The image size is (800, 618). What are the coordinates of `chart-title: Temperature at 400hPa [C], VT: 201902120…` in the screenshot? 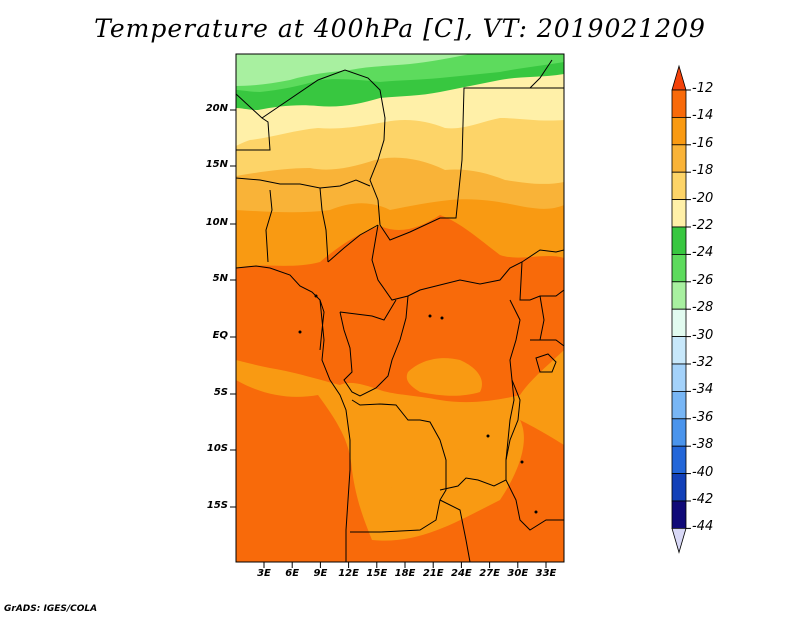 It's located at (400, 28).